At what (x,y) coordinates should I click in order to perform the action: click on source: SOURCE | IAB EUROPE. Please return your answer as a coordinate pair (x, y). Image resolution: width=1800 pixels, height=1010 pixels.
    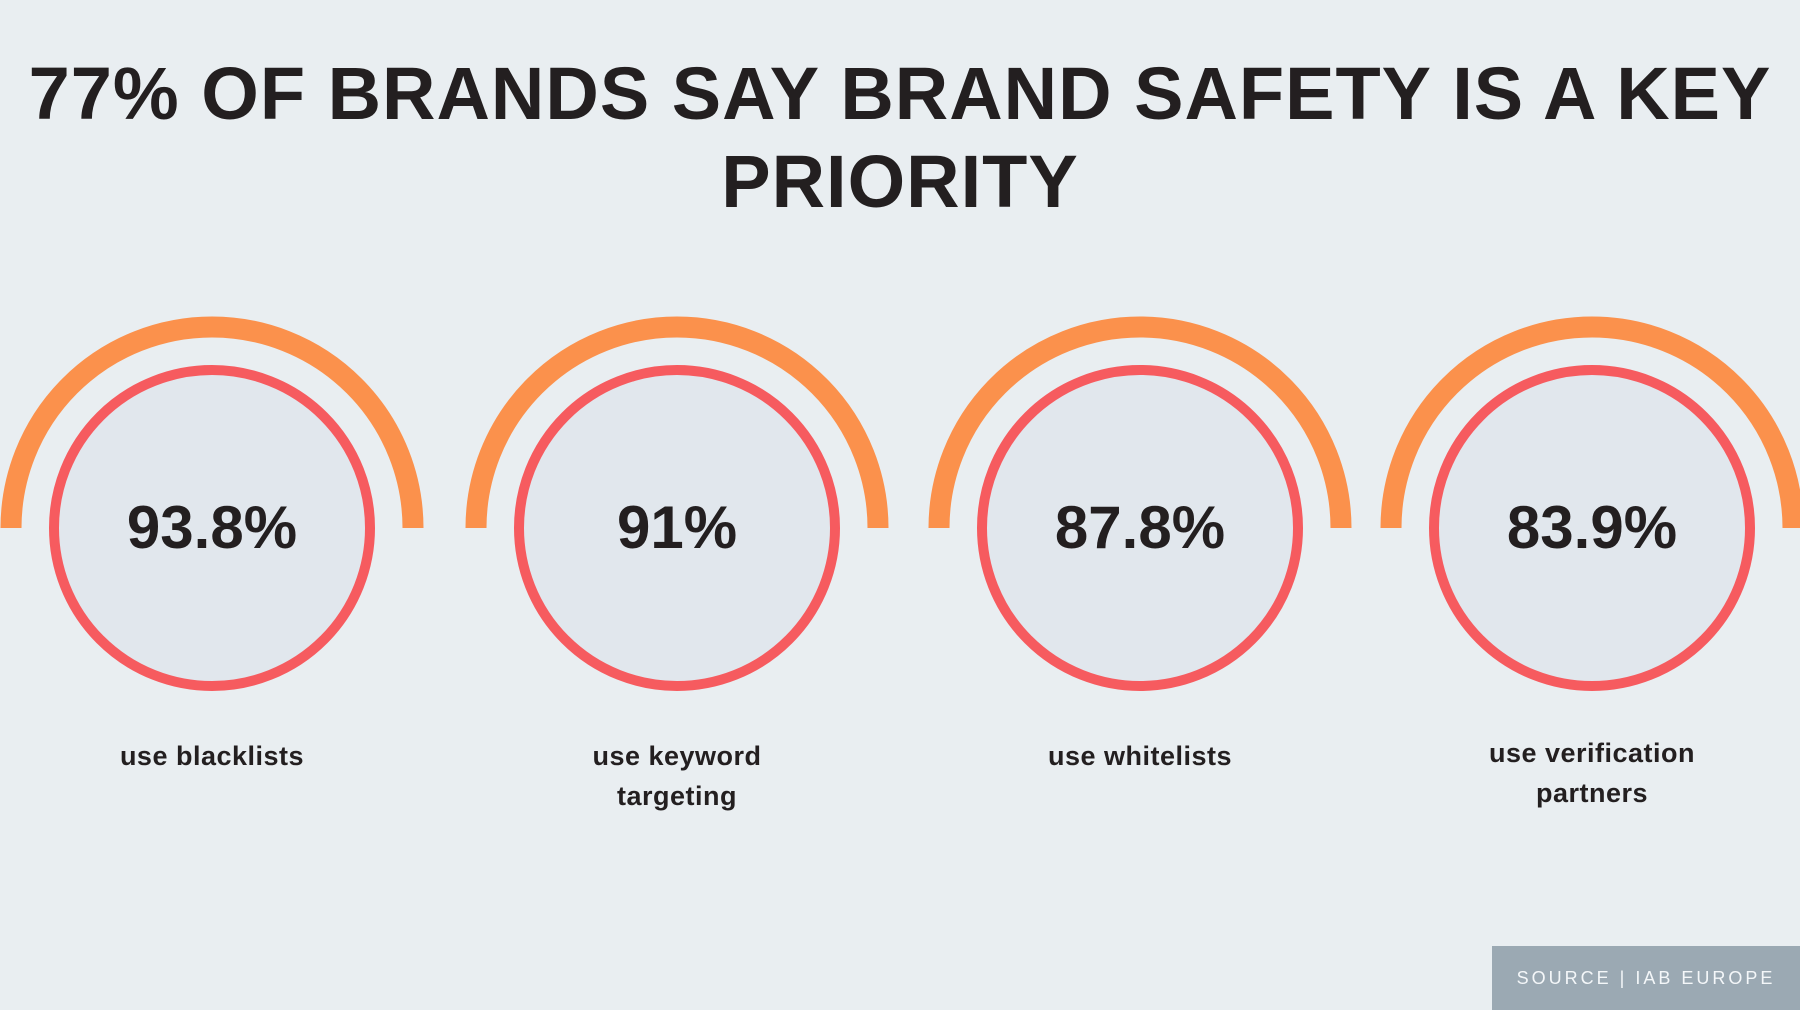
    Looking at the image, I should click on (1646, 978).